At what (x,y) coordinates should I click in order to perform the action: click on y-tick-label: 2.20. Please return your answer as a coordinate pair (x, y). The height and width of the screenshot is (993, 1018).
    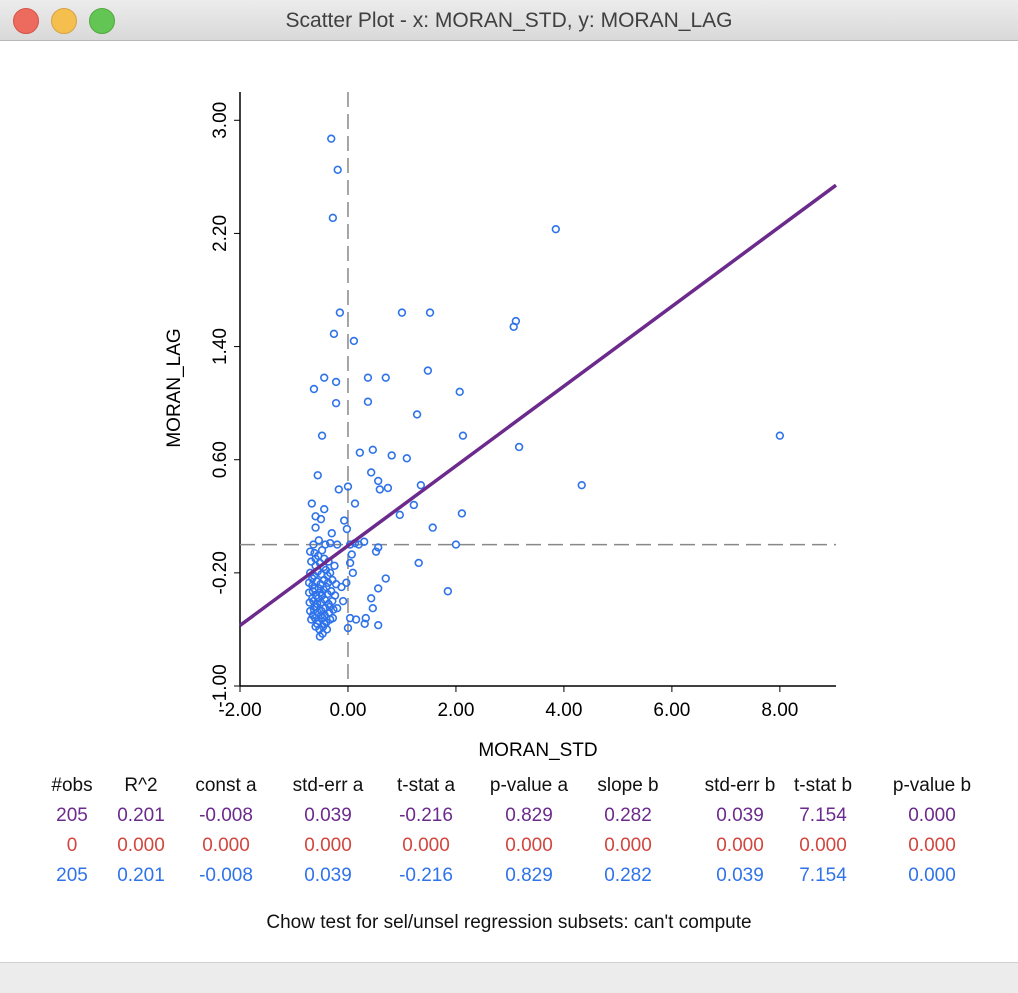
    Looking at the image, I should click on (220, 233).